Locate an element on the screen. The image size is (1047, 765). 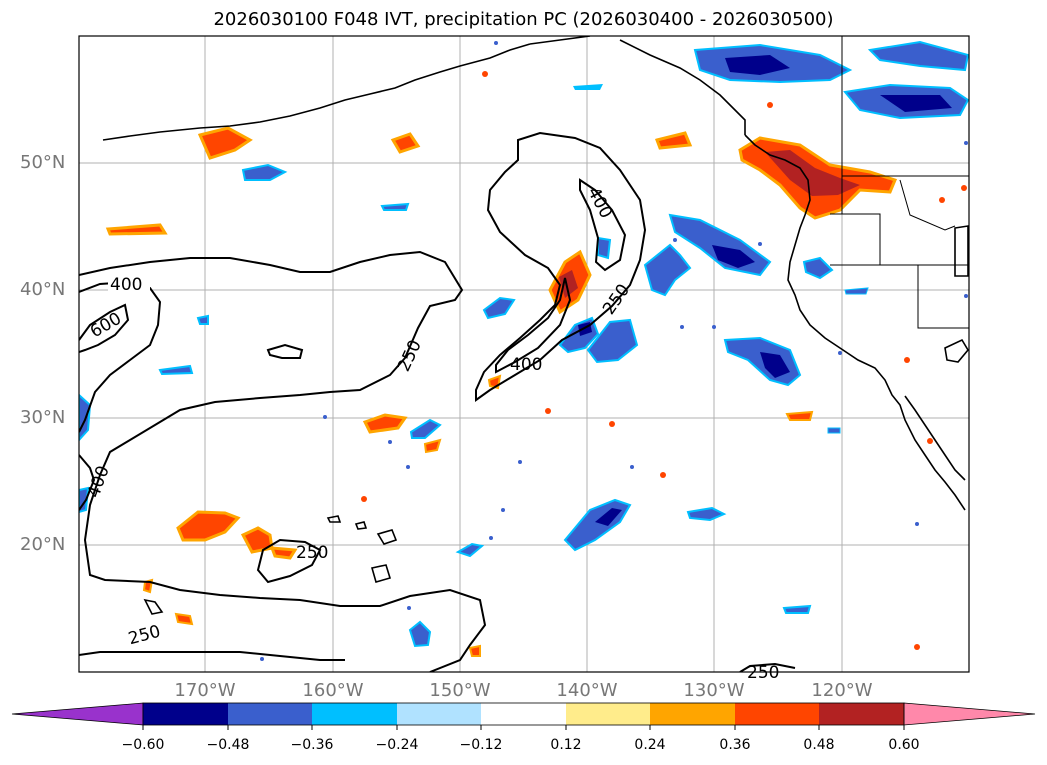
lon-label-140w: 140°W is located at coordinates (587, 690).